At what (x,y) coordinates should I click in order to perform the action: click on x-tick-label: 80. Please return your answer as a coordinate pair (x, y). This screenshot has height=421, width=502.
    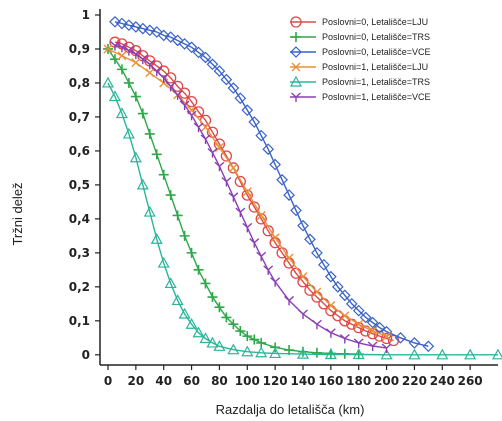
    Looking at the image, I should click on (219, 381).